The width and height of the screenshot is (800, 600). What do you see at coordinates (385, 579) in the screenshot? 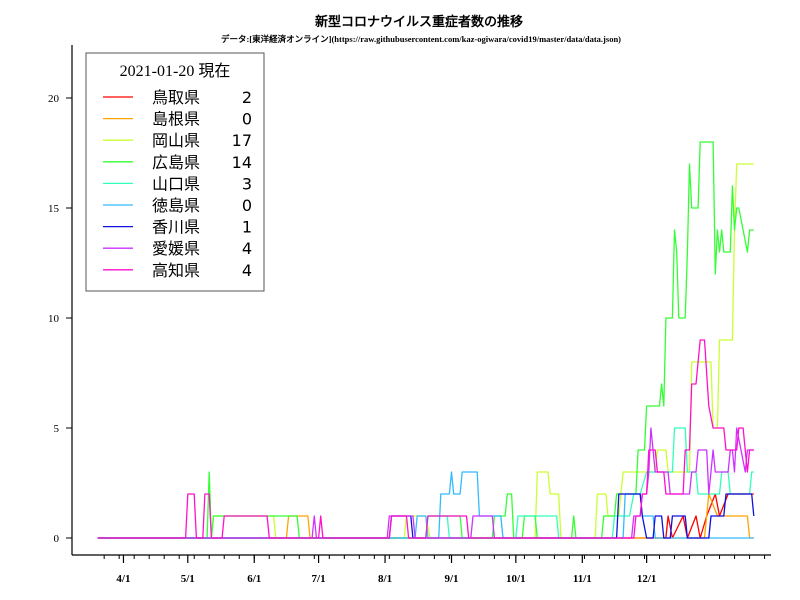
I see `x-tick-label: 8/1` at bounding box center [385, 579].